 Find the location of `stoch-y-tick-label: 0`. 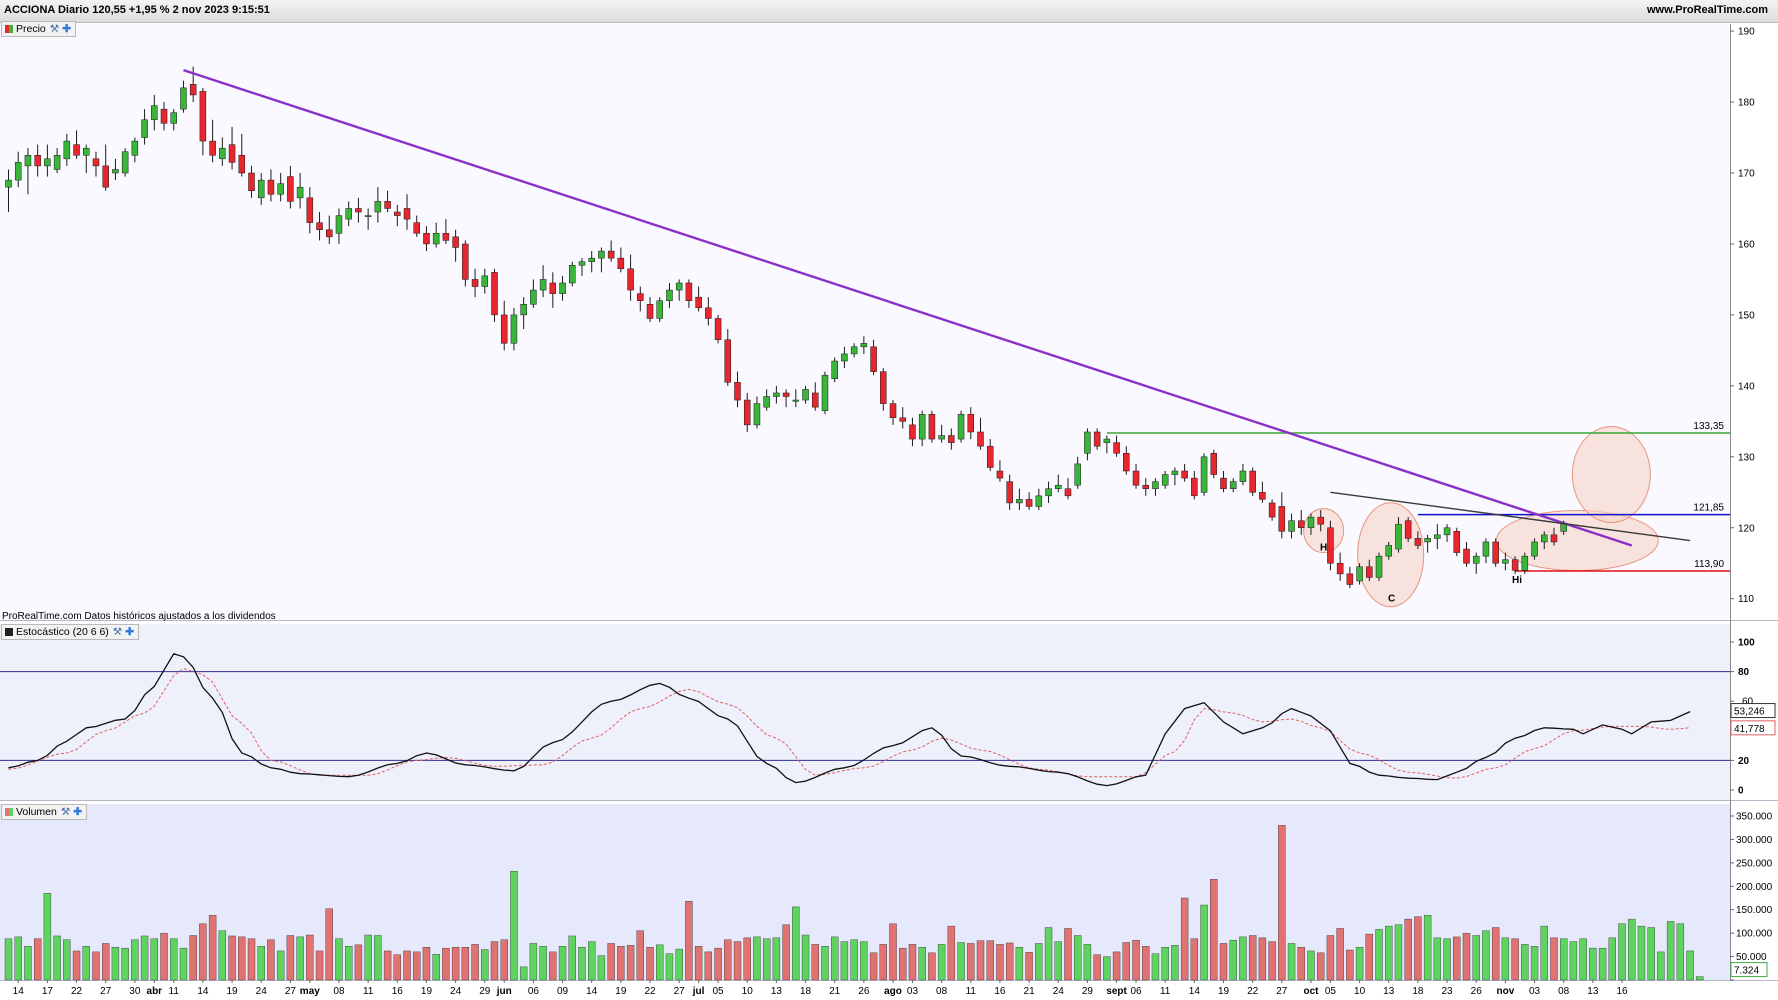

stoch-y-tick-label: 0 is located at coordinates (1741, 791).